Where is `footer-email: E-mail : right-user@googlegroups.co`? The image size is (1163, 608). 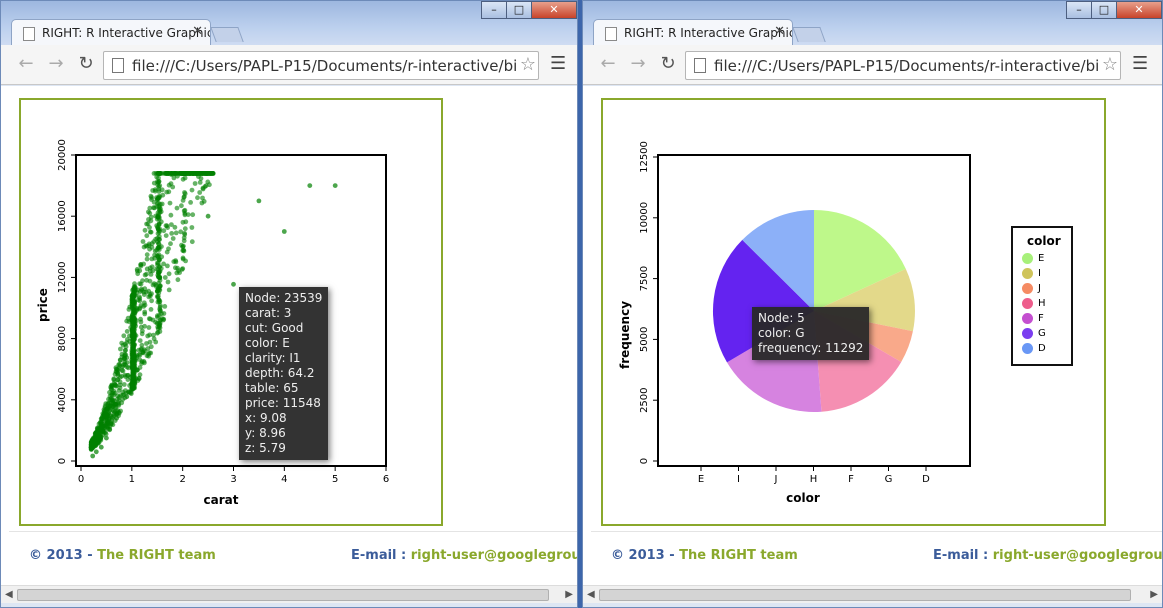
footer-email: E-mail : right-user@googlegroups.co is located at coordinates (464, 555).